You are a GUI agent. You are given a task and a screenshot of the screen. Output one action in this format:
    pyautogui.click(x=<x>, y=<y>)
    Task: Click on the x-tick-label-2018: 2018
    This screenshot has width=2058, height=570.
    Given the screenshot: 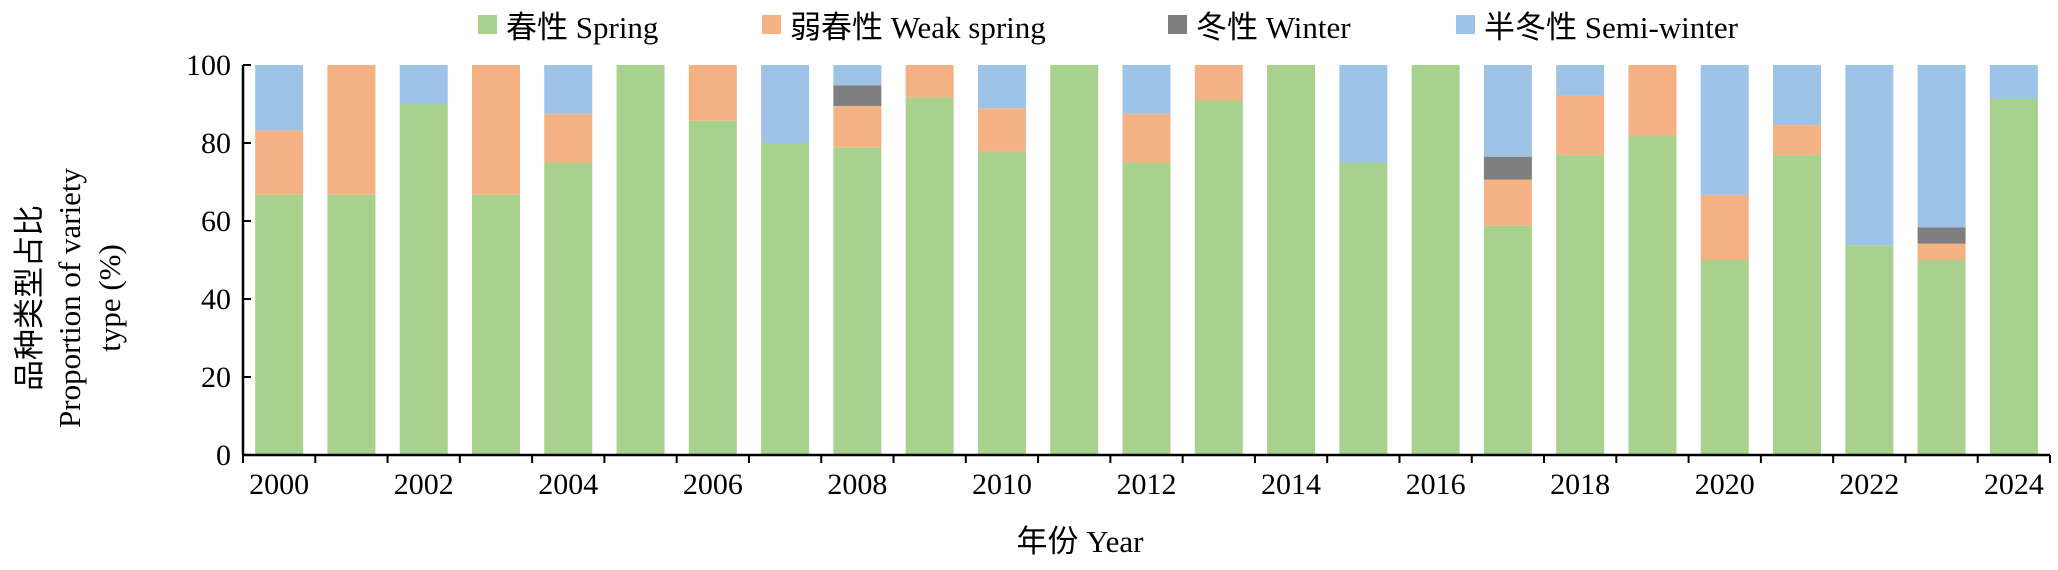 What is the action you would take?
    pyautogui.click(x=1580, y=484)
    